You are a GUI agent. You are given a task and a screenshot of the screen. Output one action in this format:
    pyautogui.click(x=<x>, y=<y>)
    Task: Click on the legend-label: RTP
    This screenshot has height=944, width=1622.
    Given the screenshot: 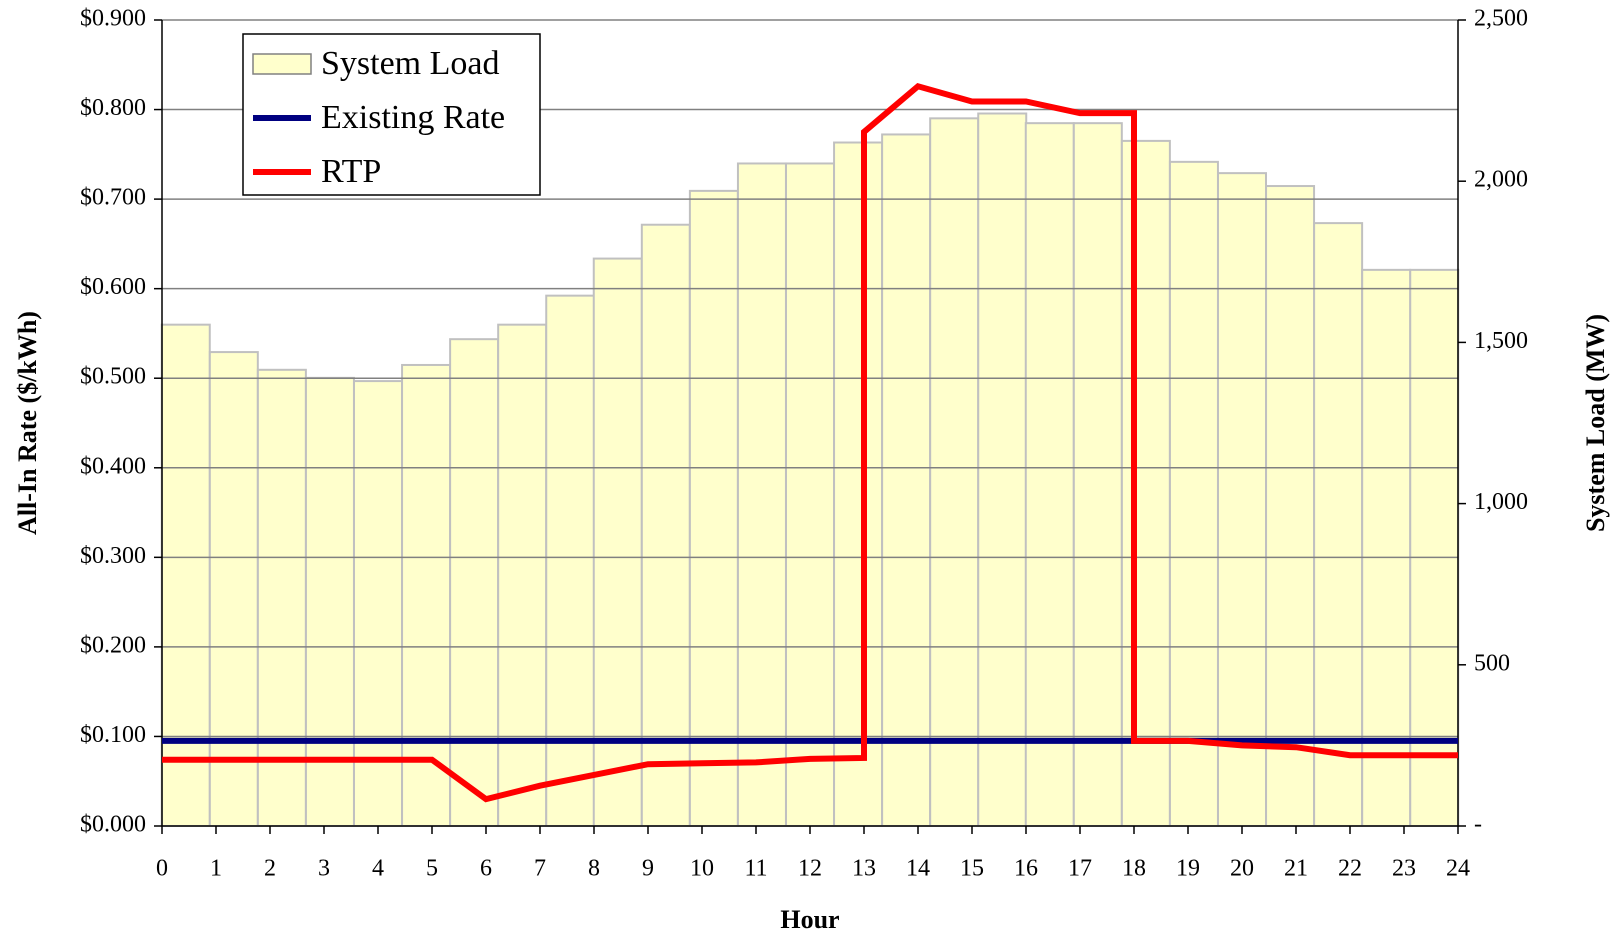 What is the action you would take?
    pyautogui.click(x=351, y=171)
    